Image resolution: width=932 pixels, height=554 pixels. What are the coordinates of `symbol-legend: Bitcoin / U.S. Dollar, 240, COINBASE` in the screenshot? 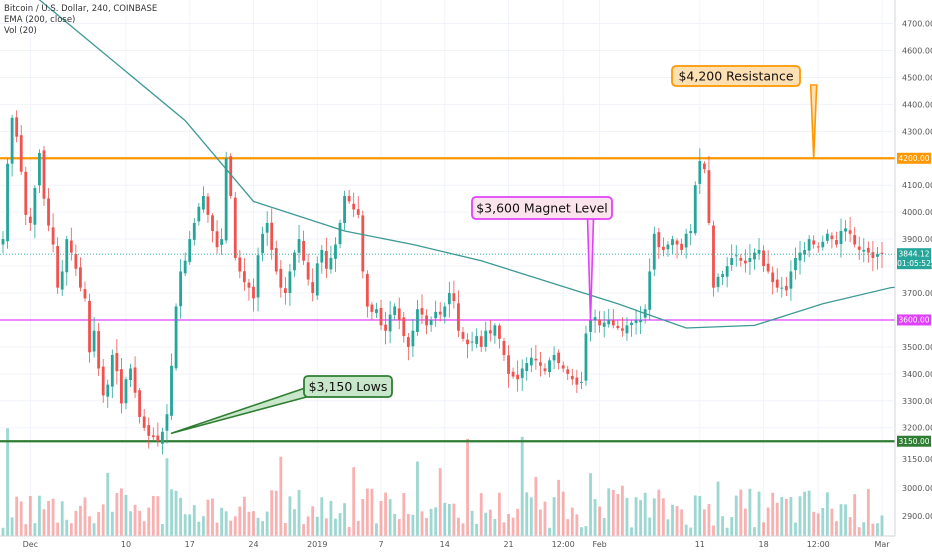 It's located at (80, 9).